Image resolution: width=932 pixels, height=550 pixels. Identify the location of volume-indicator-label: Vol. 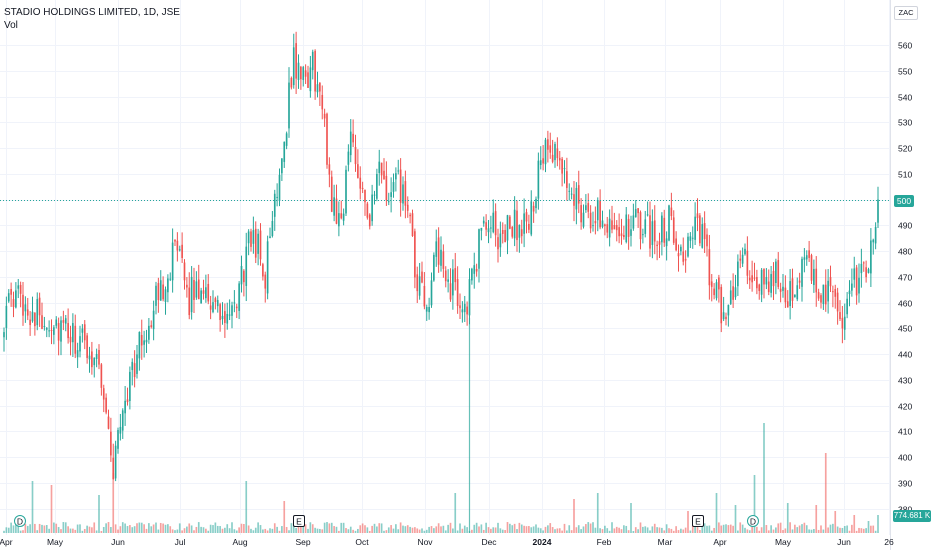
(11, 25).